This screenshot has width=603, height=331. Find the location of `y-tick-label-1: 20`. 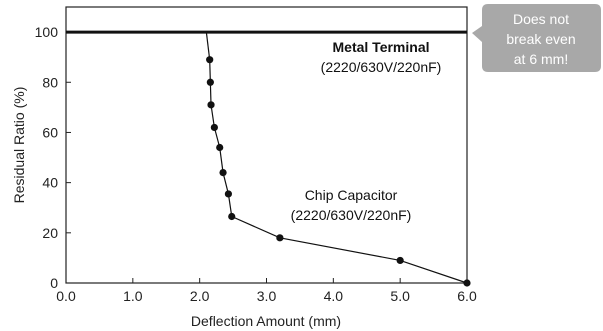

y-tick-label-1: 20 is located at coordinates (50, 233).